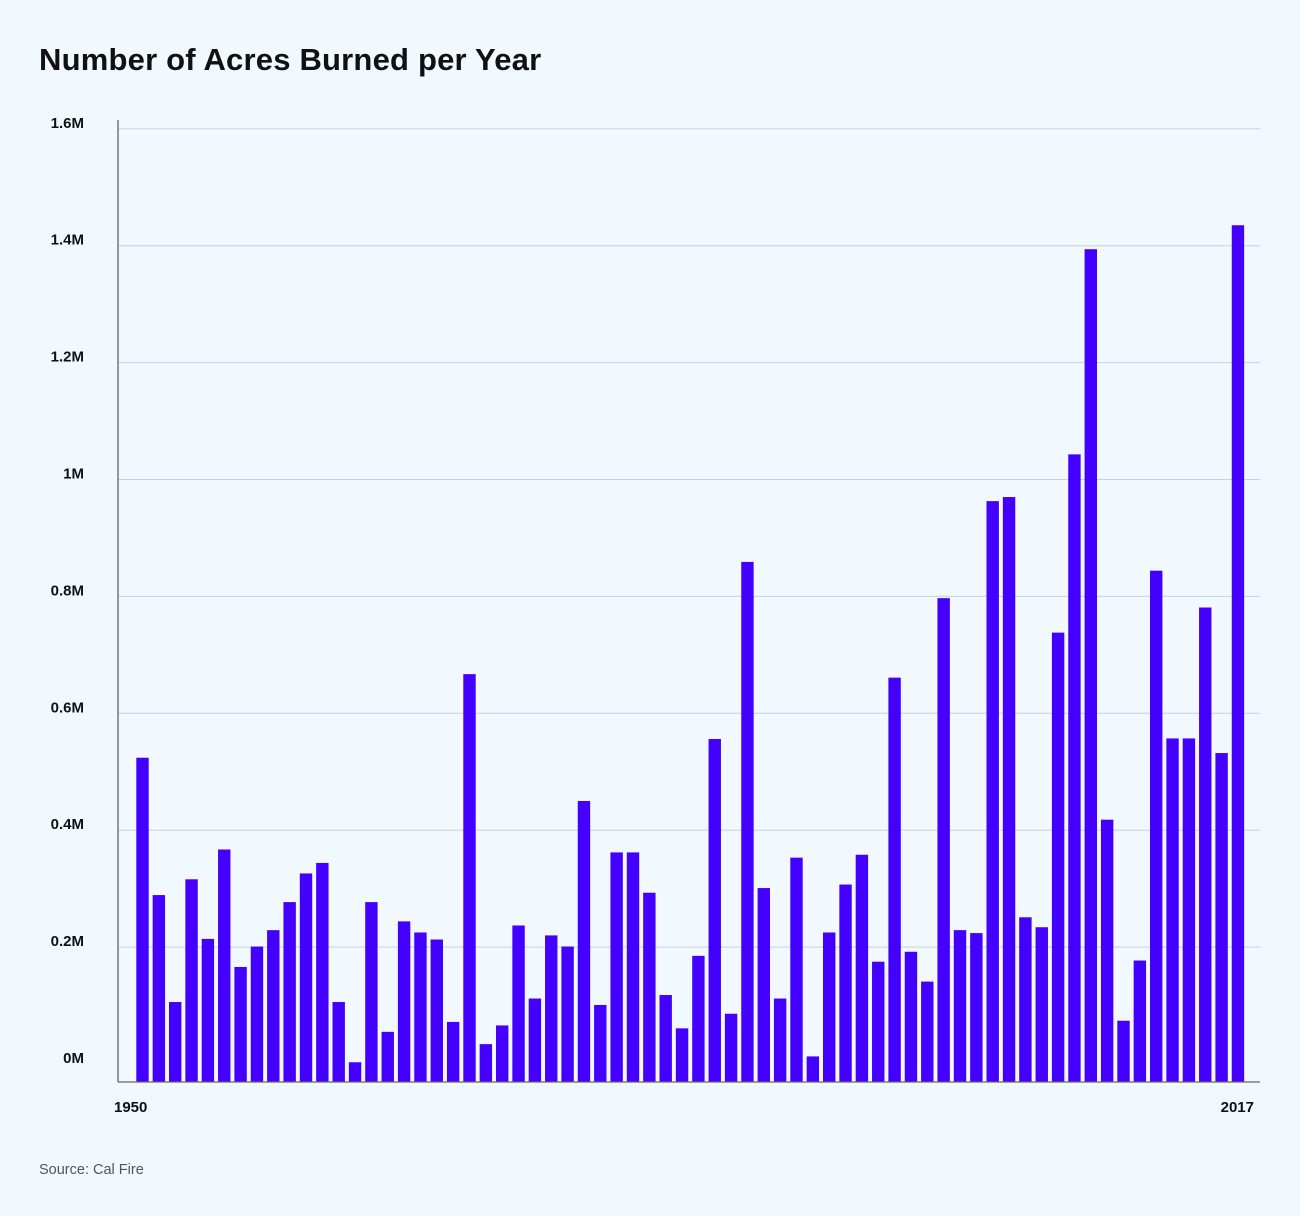 The image size is (1300, 1216). Describe the element at coordinates (1189, 910) in the screenshot. I see `bar-2014` at that location.